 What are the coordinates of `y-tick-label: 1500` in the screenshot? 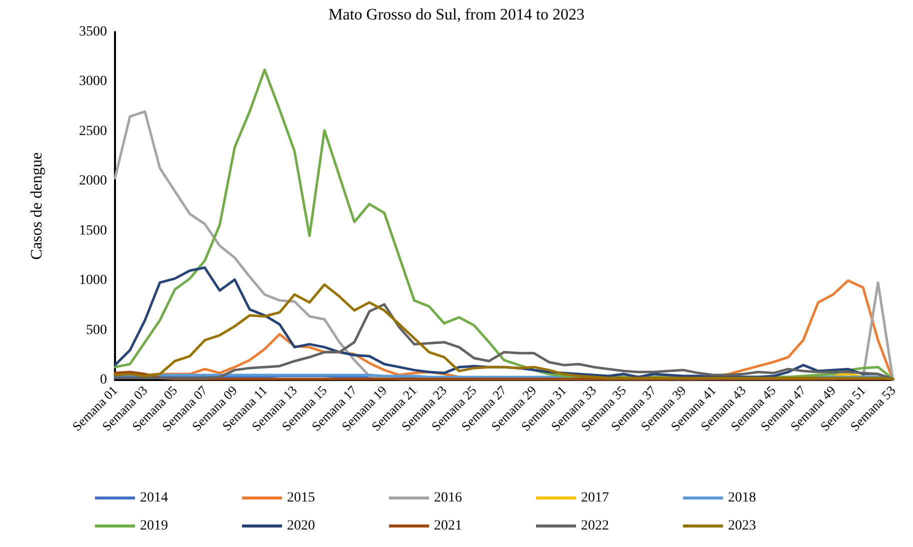 It's located at (93, 230).